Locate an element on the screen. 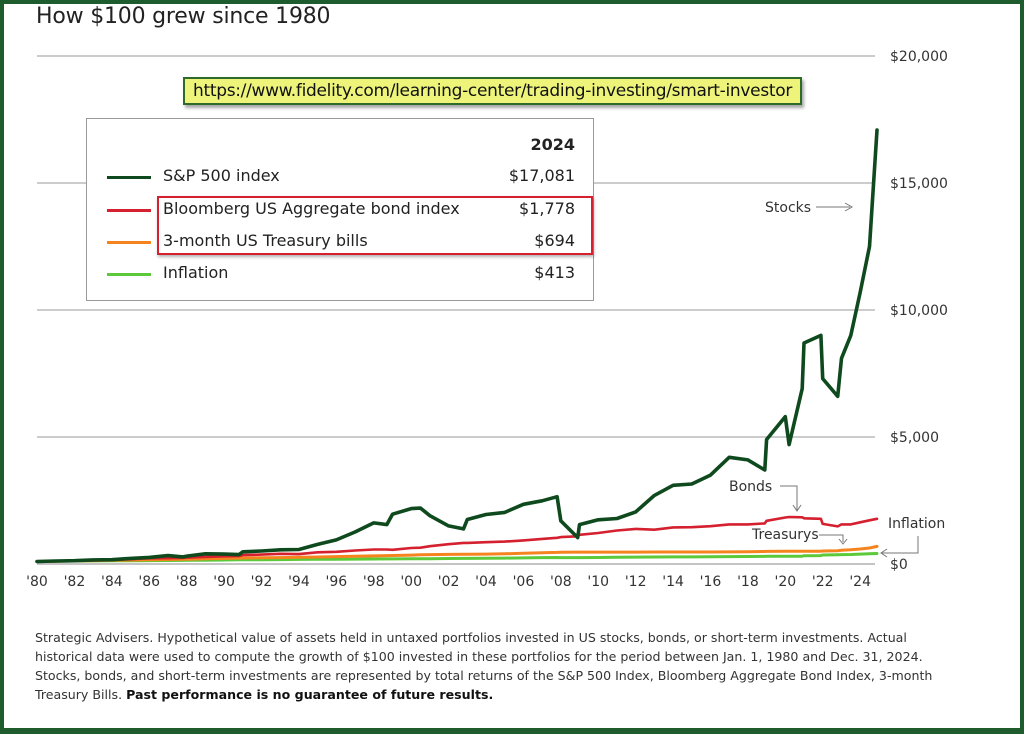  legend-row-inflation: Inflation $413 is located at coordinates (340, 275).